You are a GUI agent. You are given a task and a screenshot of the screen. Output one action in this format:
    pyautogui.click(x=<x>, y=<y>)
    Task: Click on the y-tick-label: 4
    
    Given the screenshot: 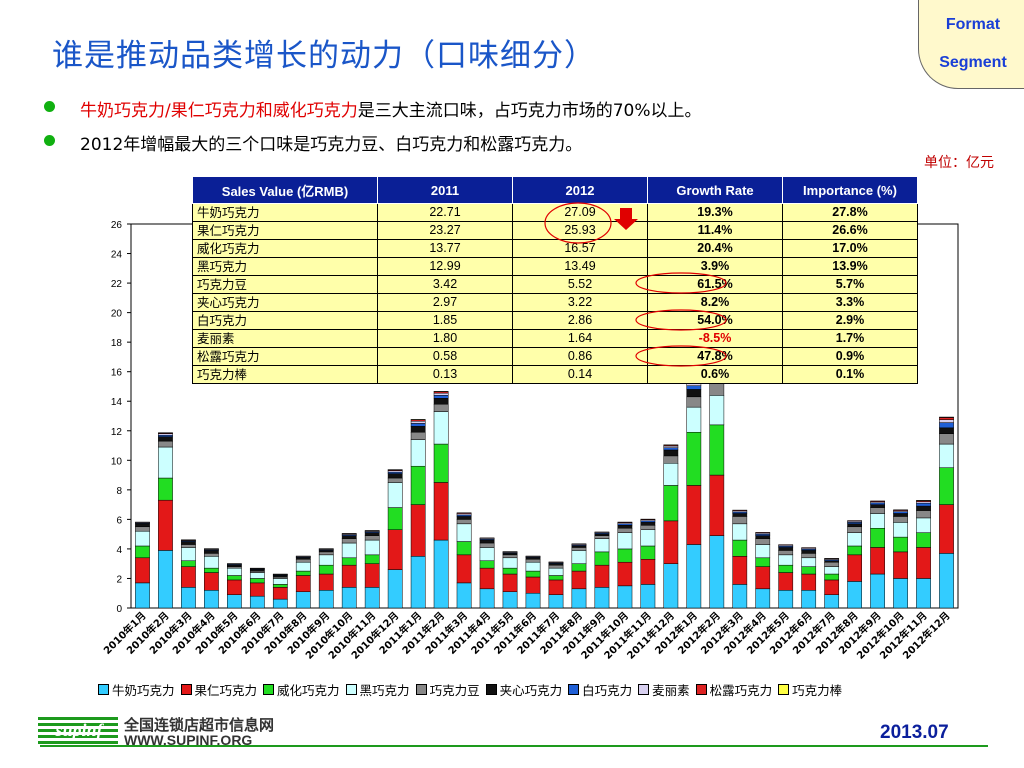 What is the action you would take?
    pyautogui.click(x=119, y=550)
    